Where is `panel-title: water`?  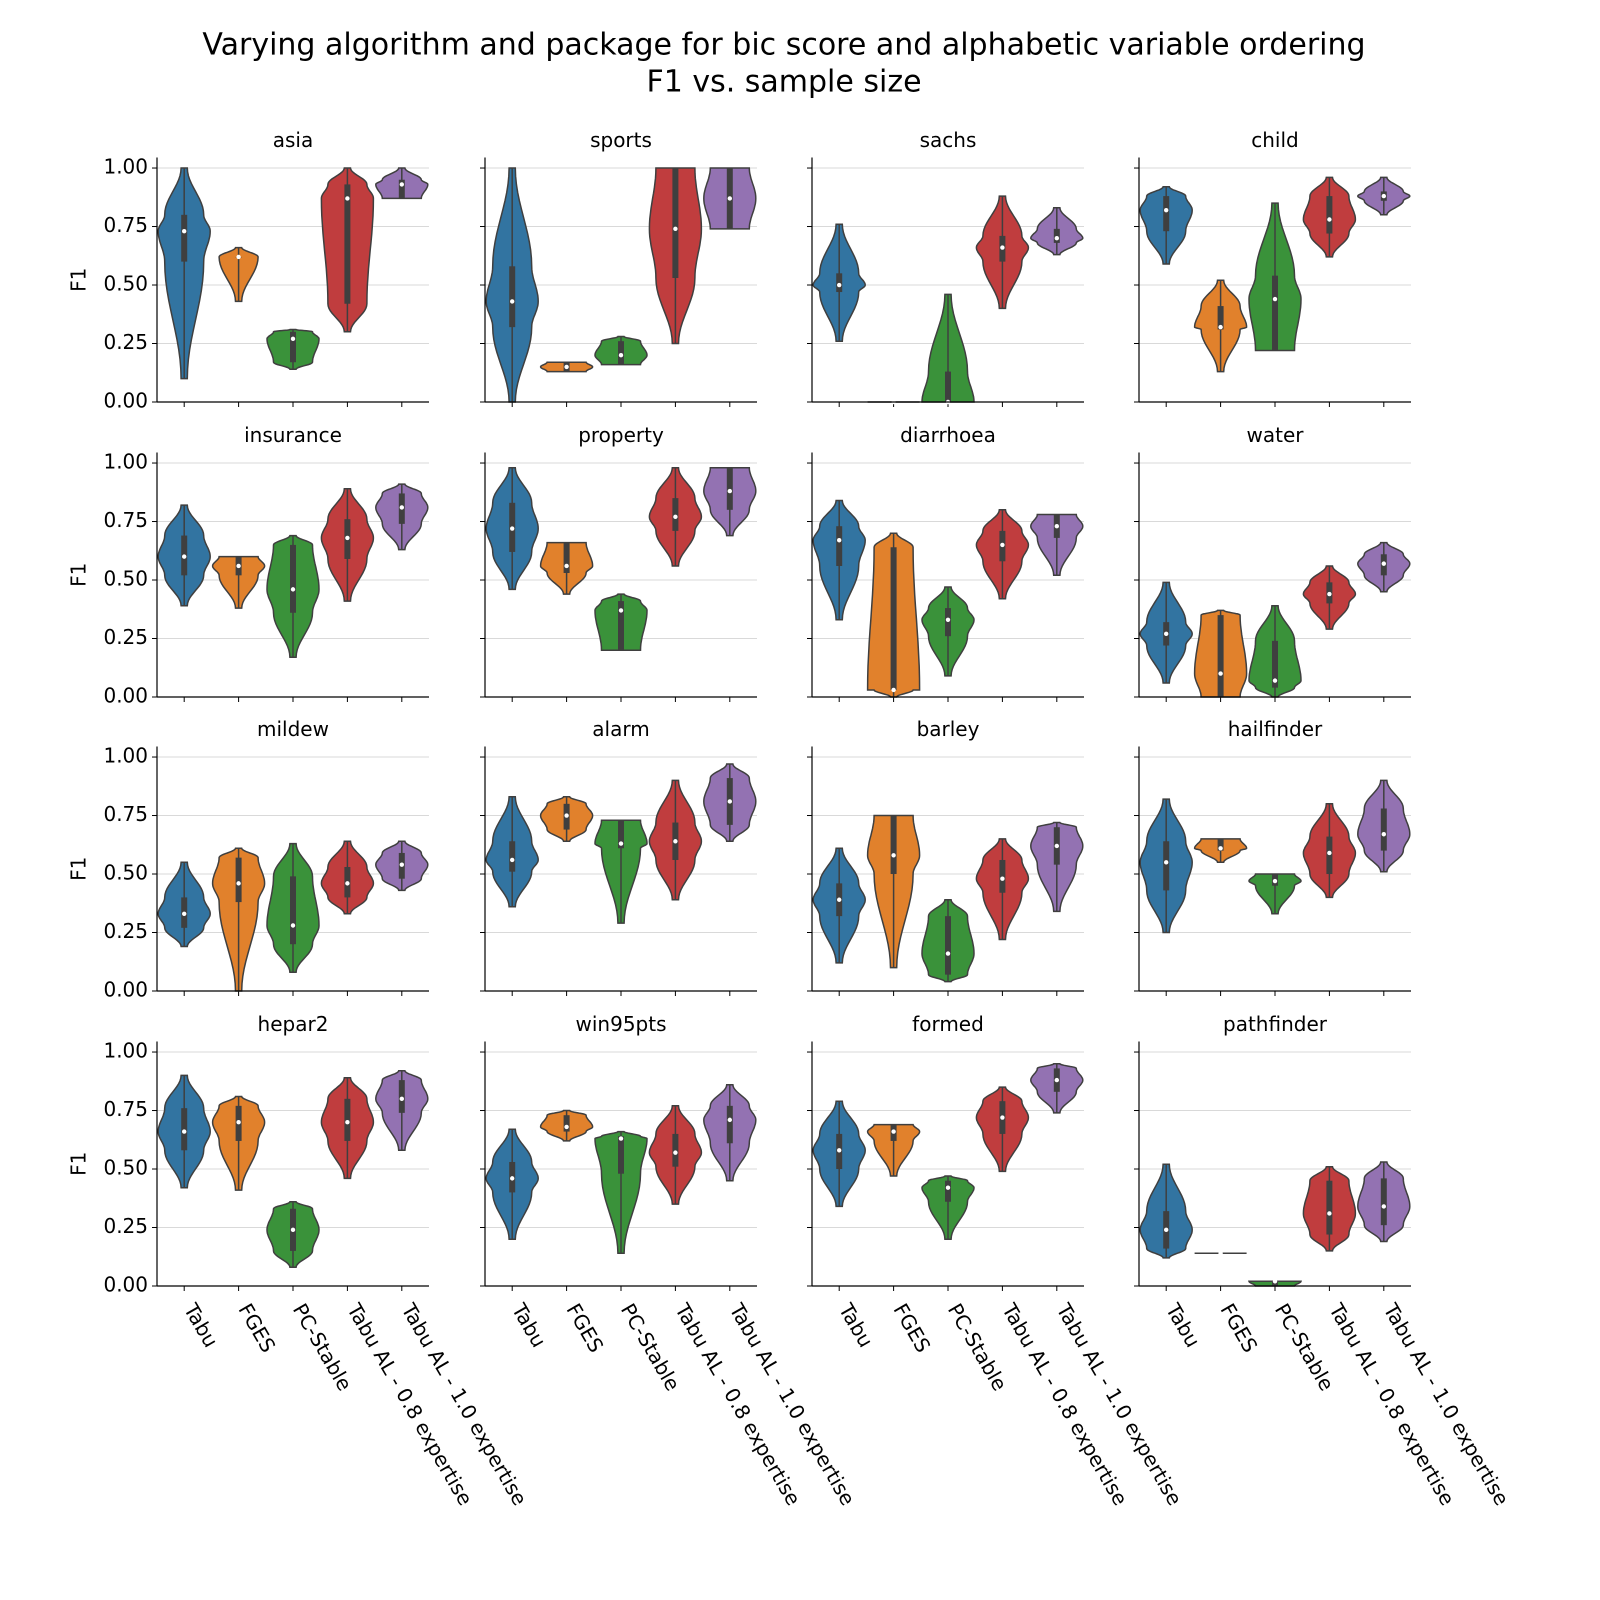 panel-title: water is located at coordinates (1276, 435).